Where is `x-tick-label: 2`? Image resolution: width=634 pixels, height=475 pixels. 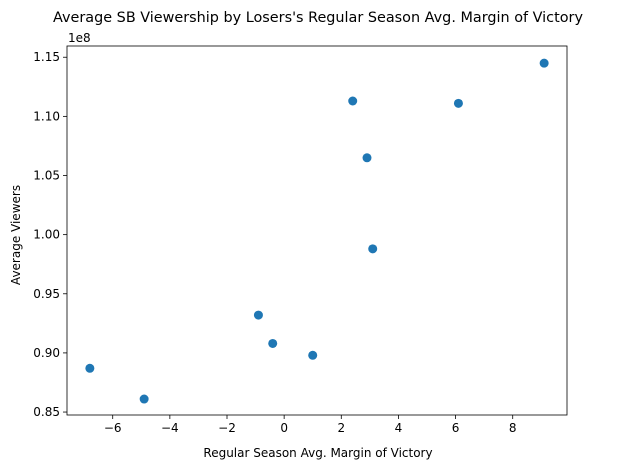
x-tick-label: 2 is located at coordinates (341, 428).